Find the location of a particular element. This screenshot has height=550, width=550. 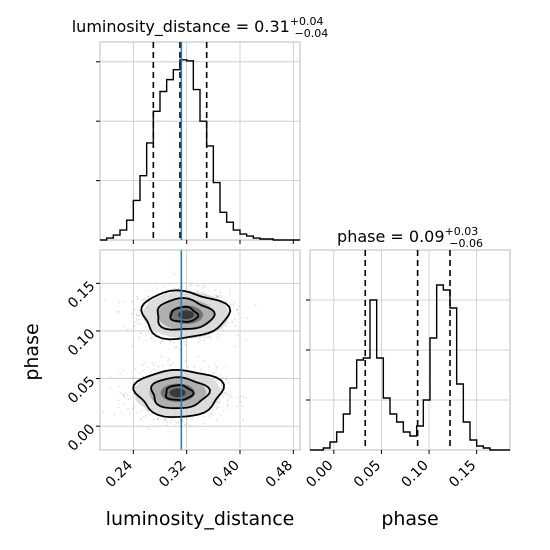

phase-tick-label: 0.10 is located at coordinates (415, 474).